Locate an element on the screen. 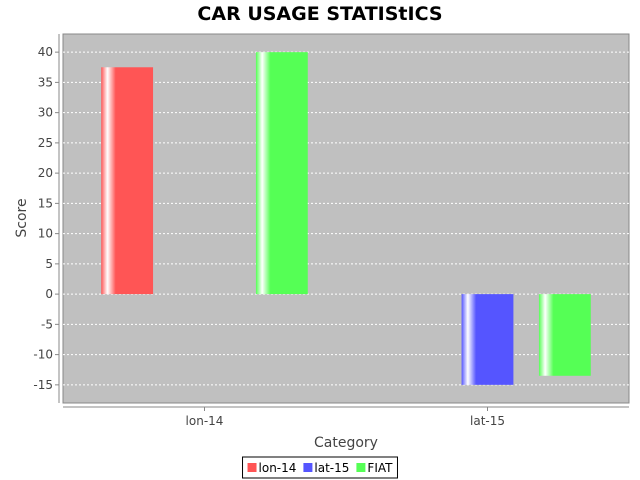 Image resolution: width=640 pixels, height=480 pixels. x-tick-label: lat-15 is located at coordinates (487, 421).